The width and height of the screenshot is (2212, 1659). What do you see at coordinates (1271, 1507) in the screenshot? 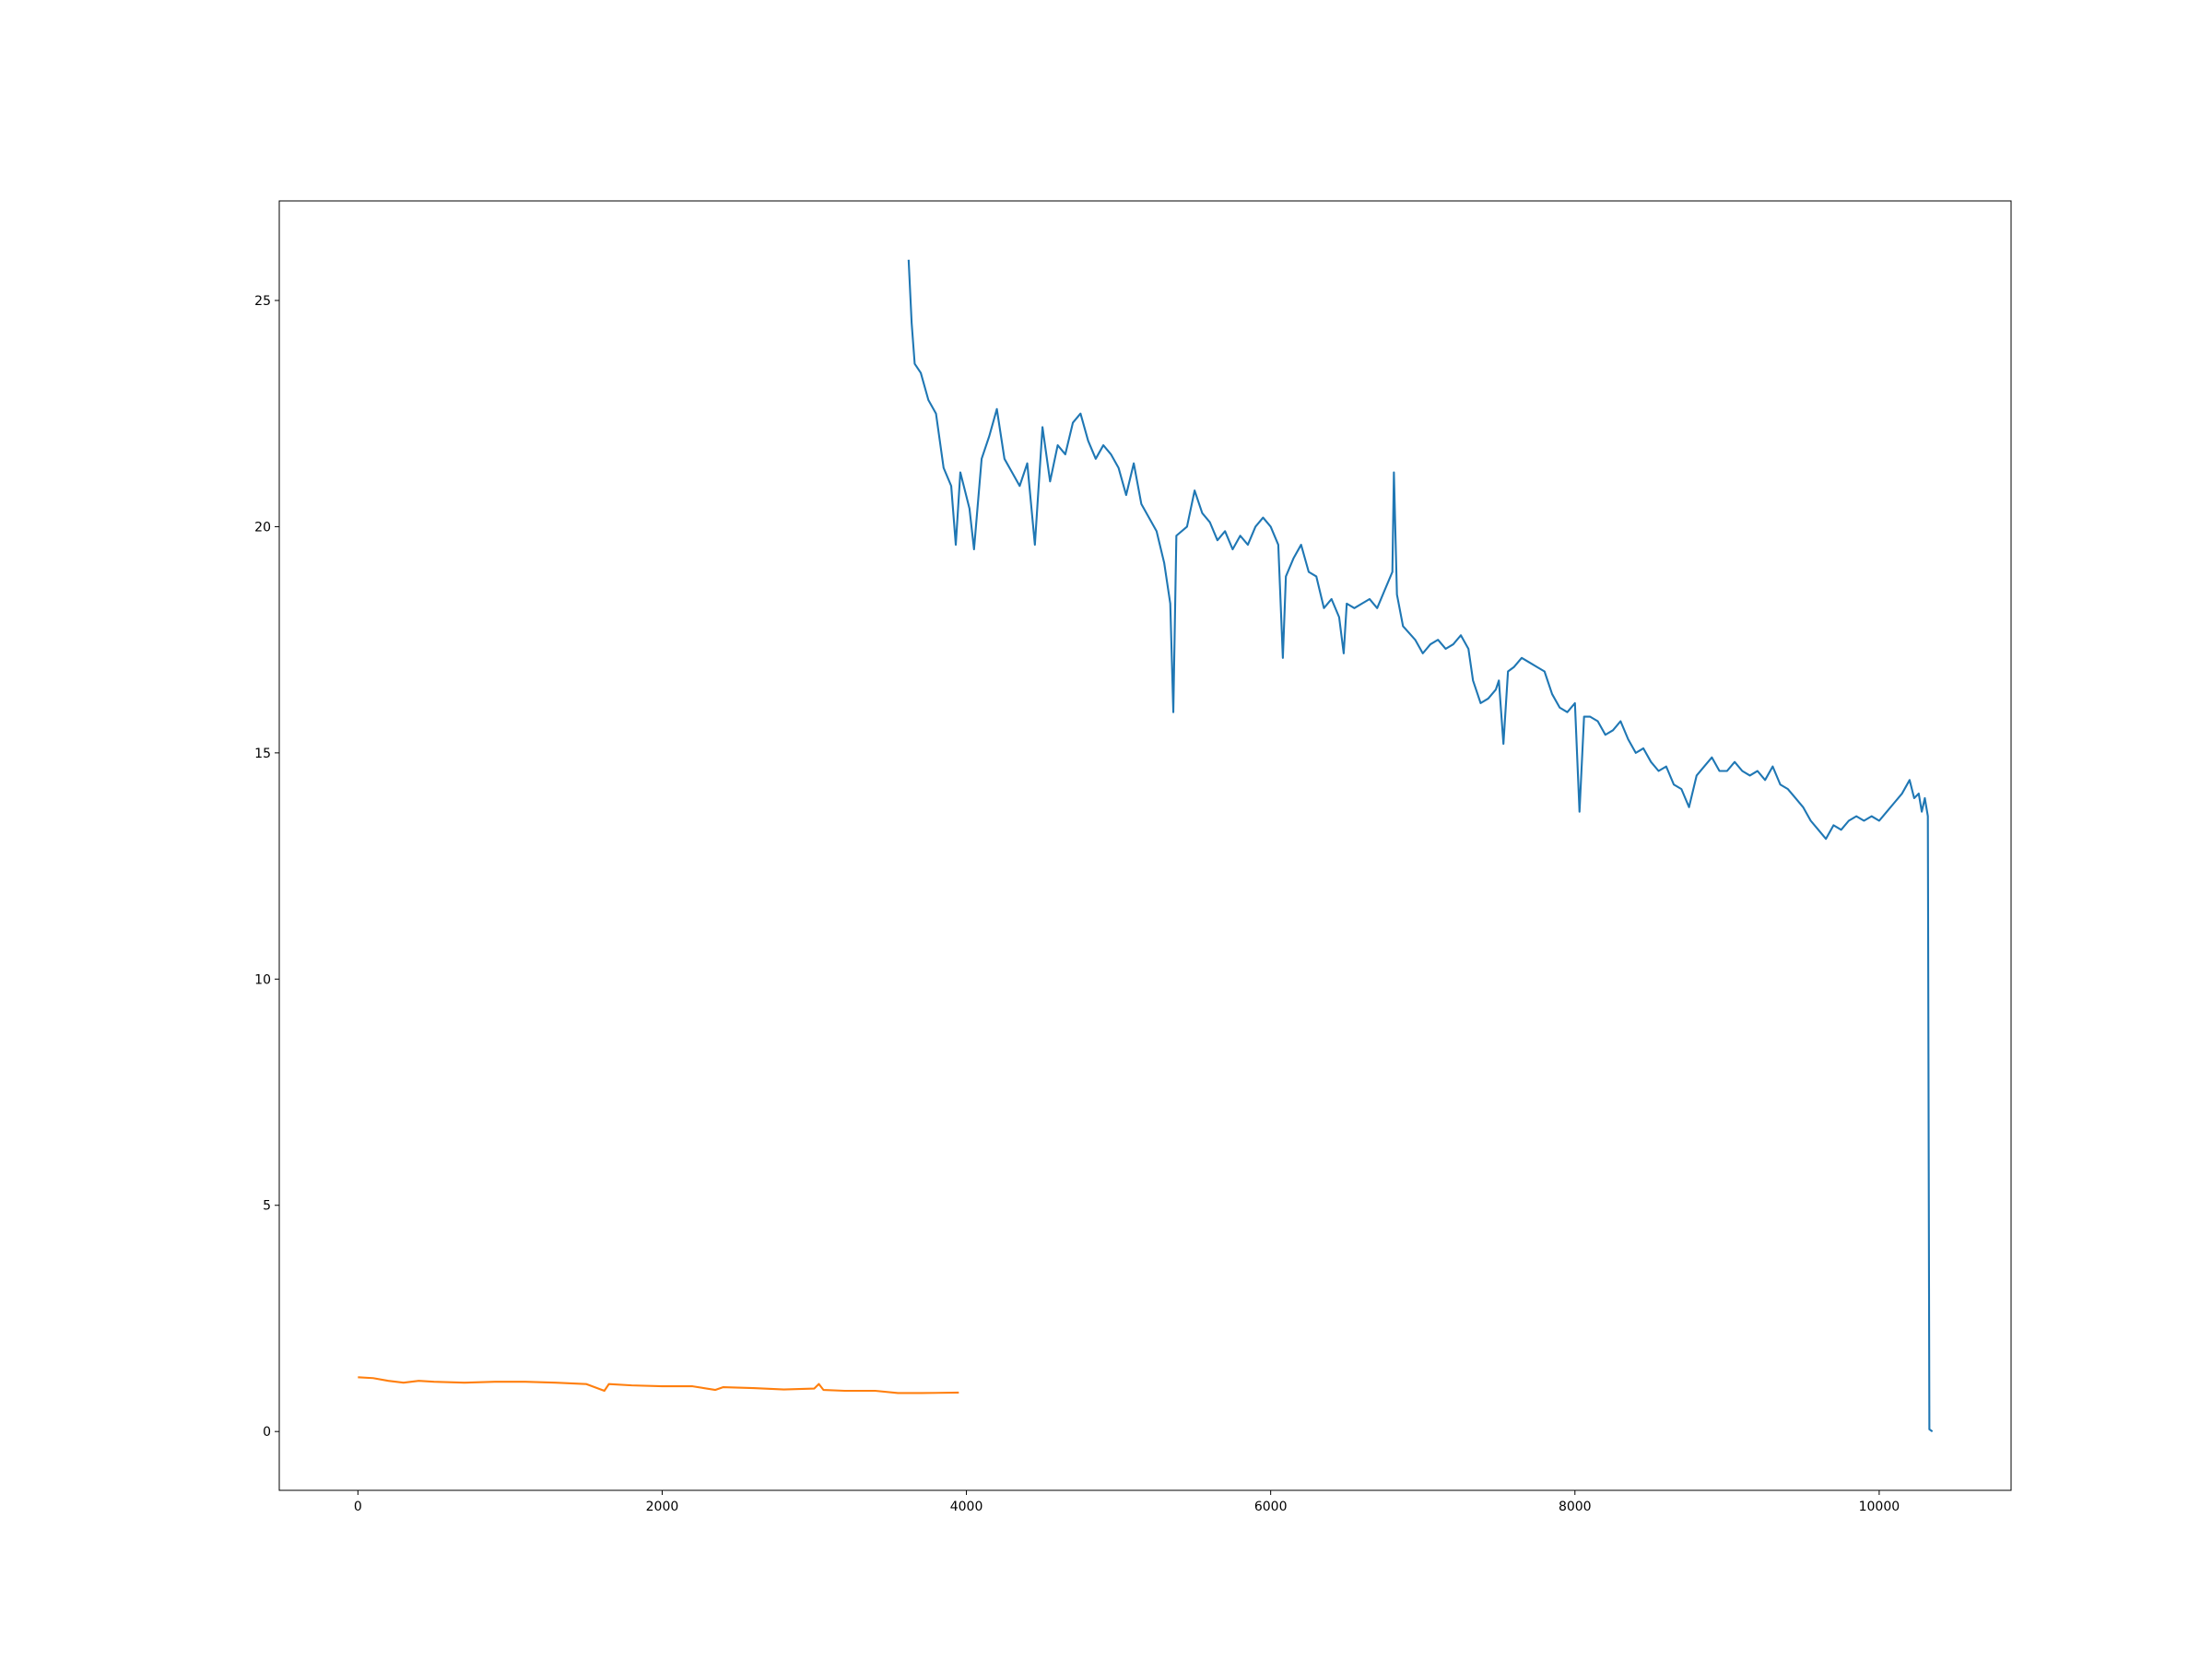
I see `x-tick-label: 6000` at bounding box center [1271, 1507].